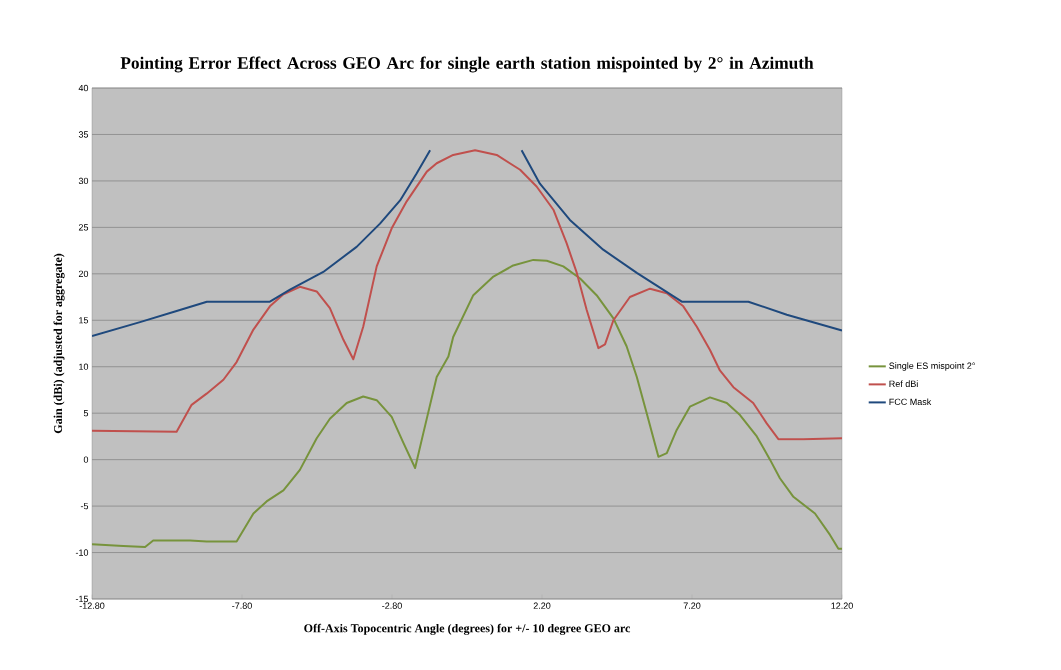  Describe the element at coordinates (910, 402) in the screenshot. I see `legend-label: FCC Mask` at that location.